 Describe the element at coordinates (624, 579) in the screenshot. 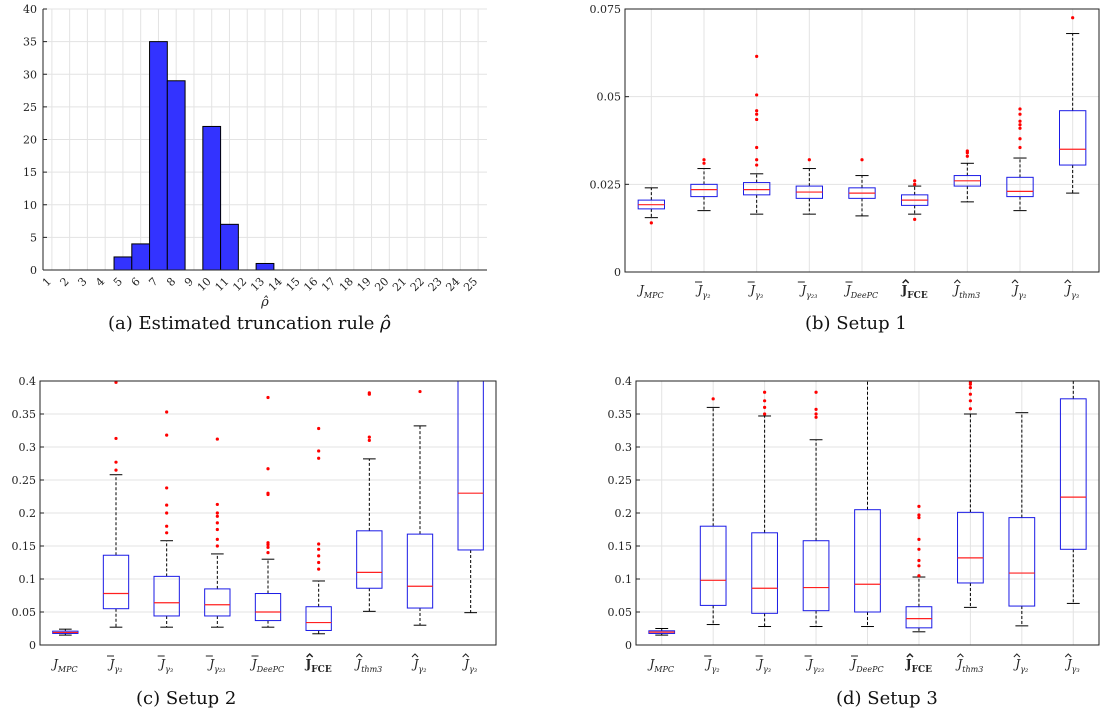

I see `y-tick-label: 0.1` at that location.